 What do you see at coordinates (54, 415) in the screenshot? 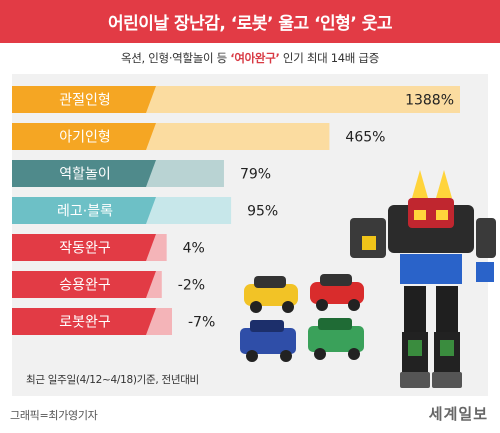
I see `graphic-credit: 그래픽=최가영기자` at bounding box center [54, 415].